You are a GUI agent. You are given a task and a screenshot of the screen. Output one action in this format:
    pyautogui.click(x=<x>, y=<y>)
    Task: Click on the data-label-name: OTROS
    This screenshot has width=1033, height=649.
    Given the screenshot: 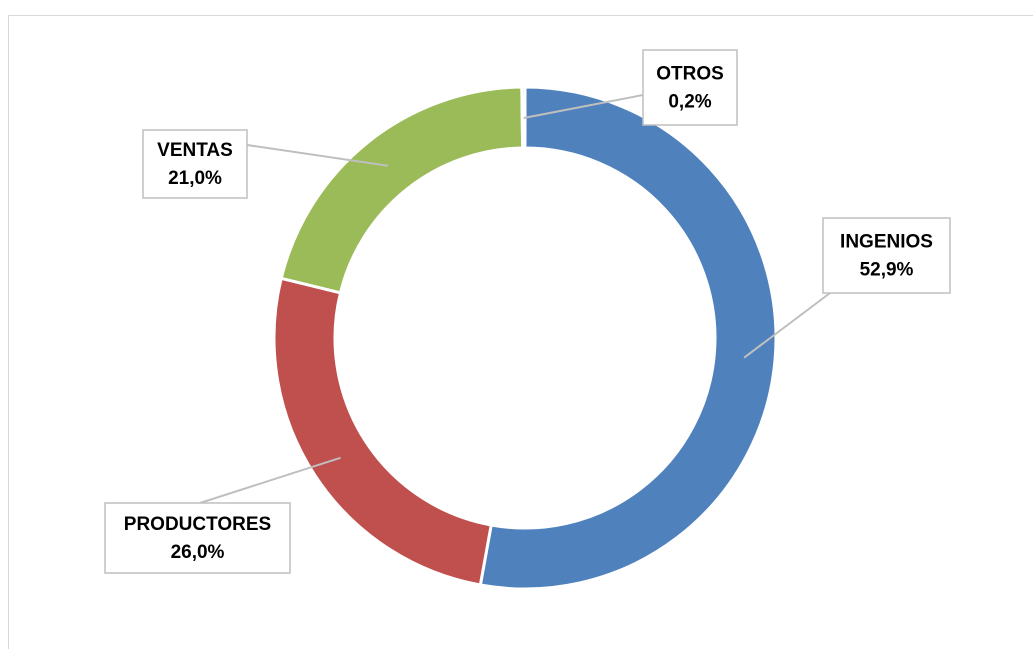 What is the action you would take?
    pyautogui.click(x=690, y=74)
    